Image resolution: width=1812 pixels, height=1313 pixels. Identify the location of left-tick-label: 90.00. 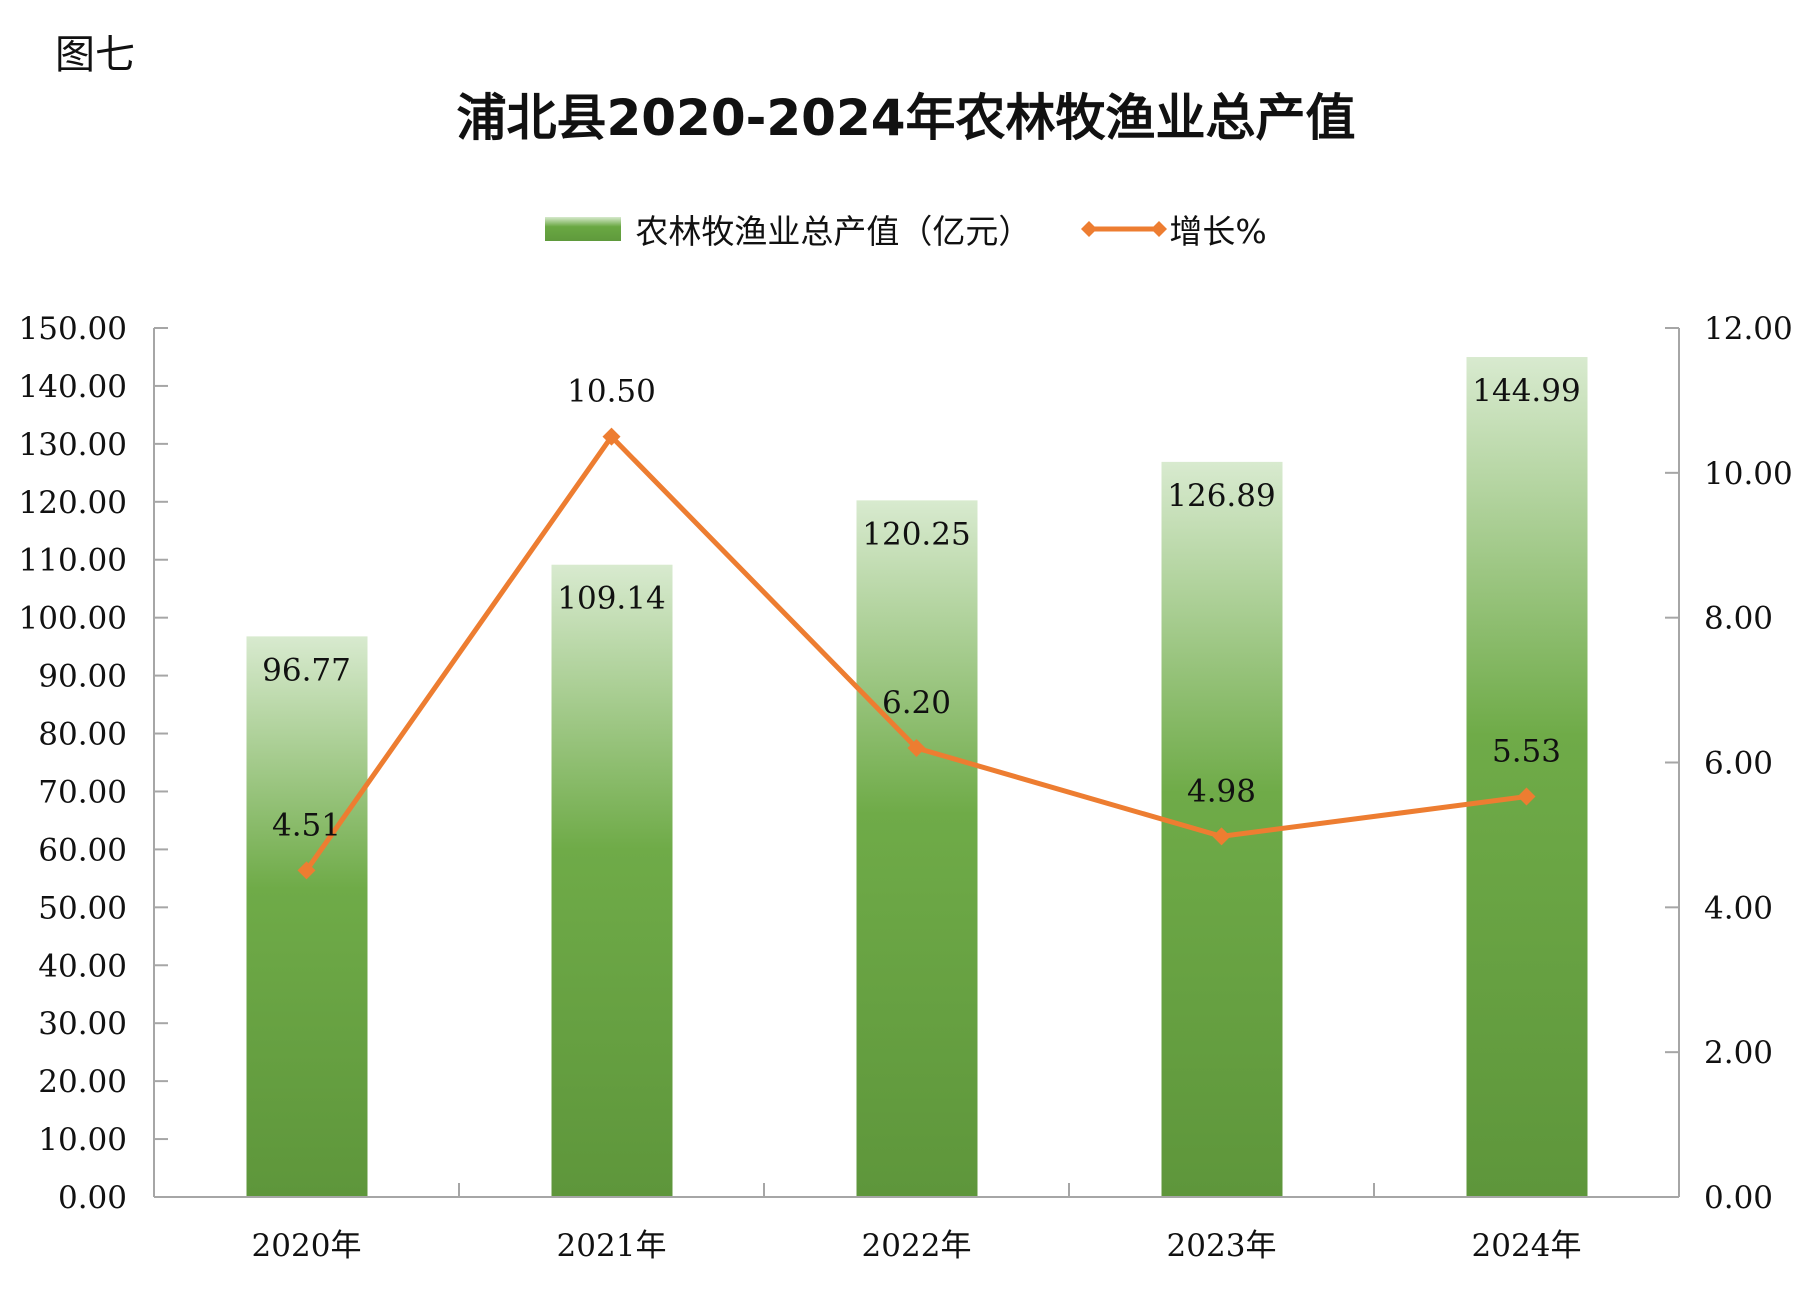
(82, 677).